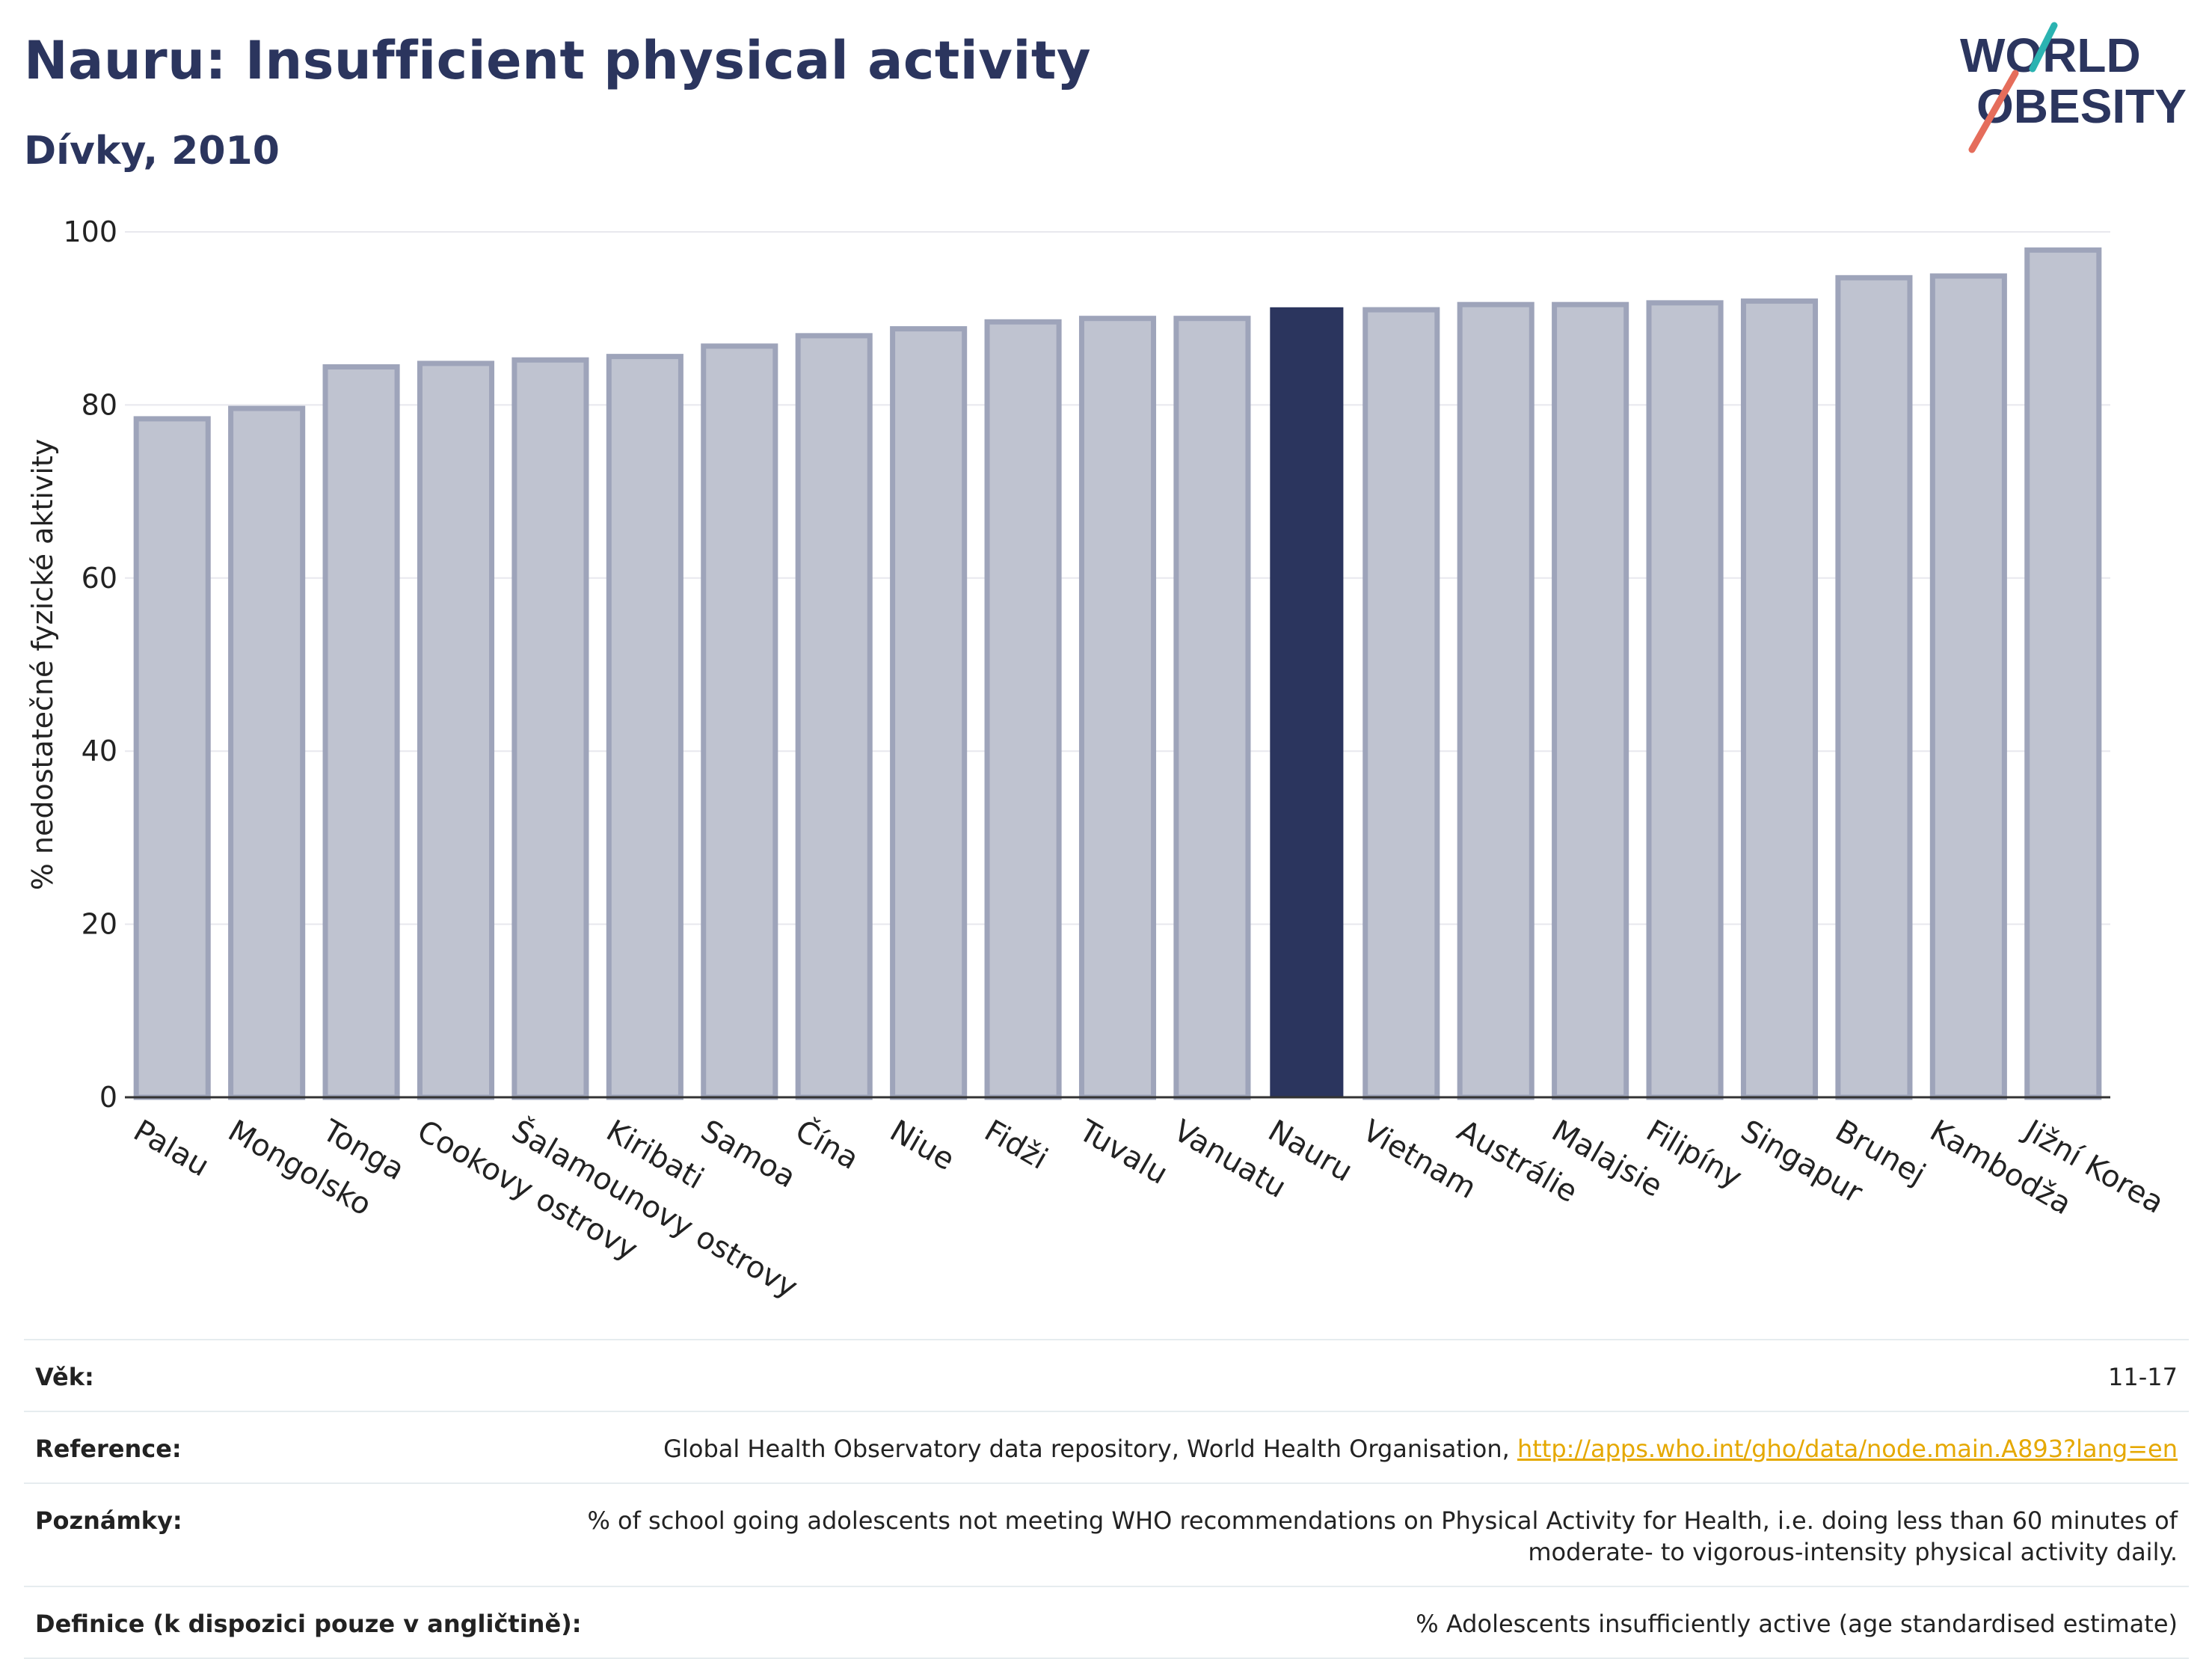 This screenshot has height=1659, width=2212. What do you see at coordinates (1968, 686) in the screenshot?
I see `bar-kambodža` at bounding box center [1968, 686].